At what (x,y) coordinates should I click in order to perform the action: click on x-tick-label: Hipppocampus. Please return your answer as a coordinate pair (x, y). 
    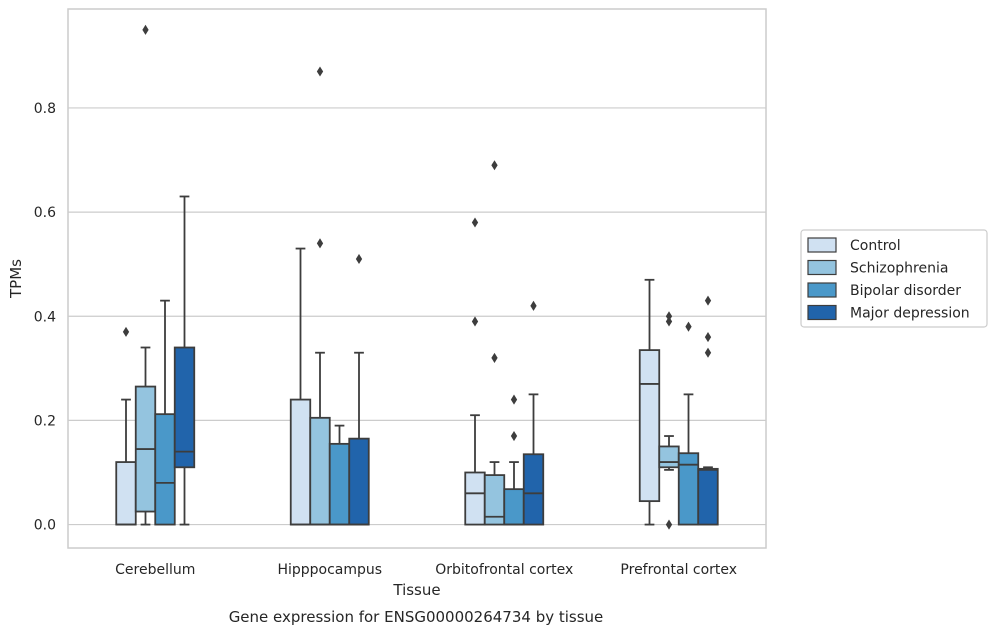
    Looking at the image, I should click on (329, 570).